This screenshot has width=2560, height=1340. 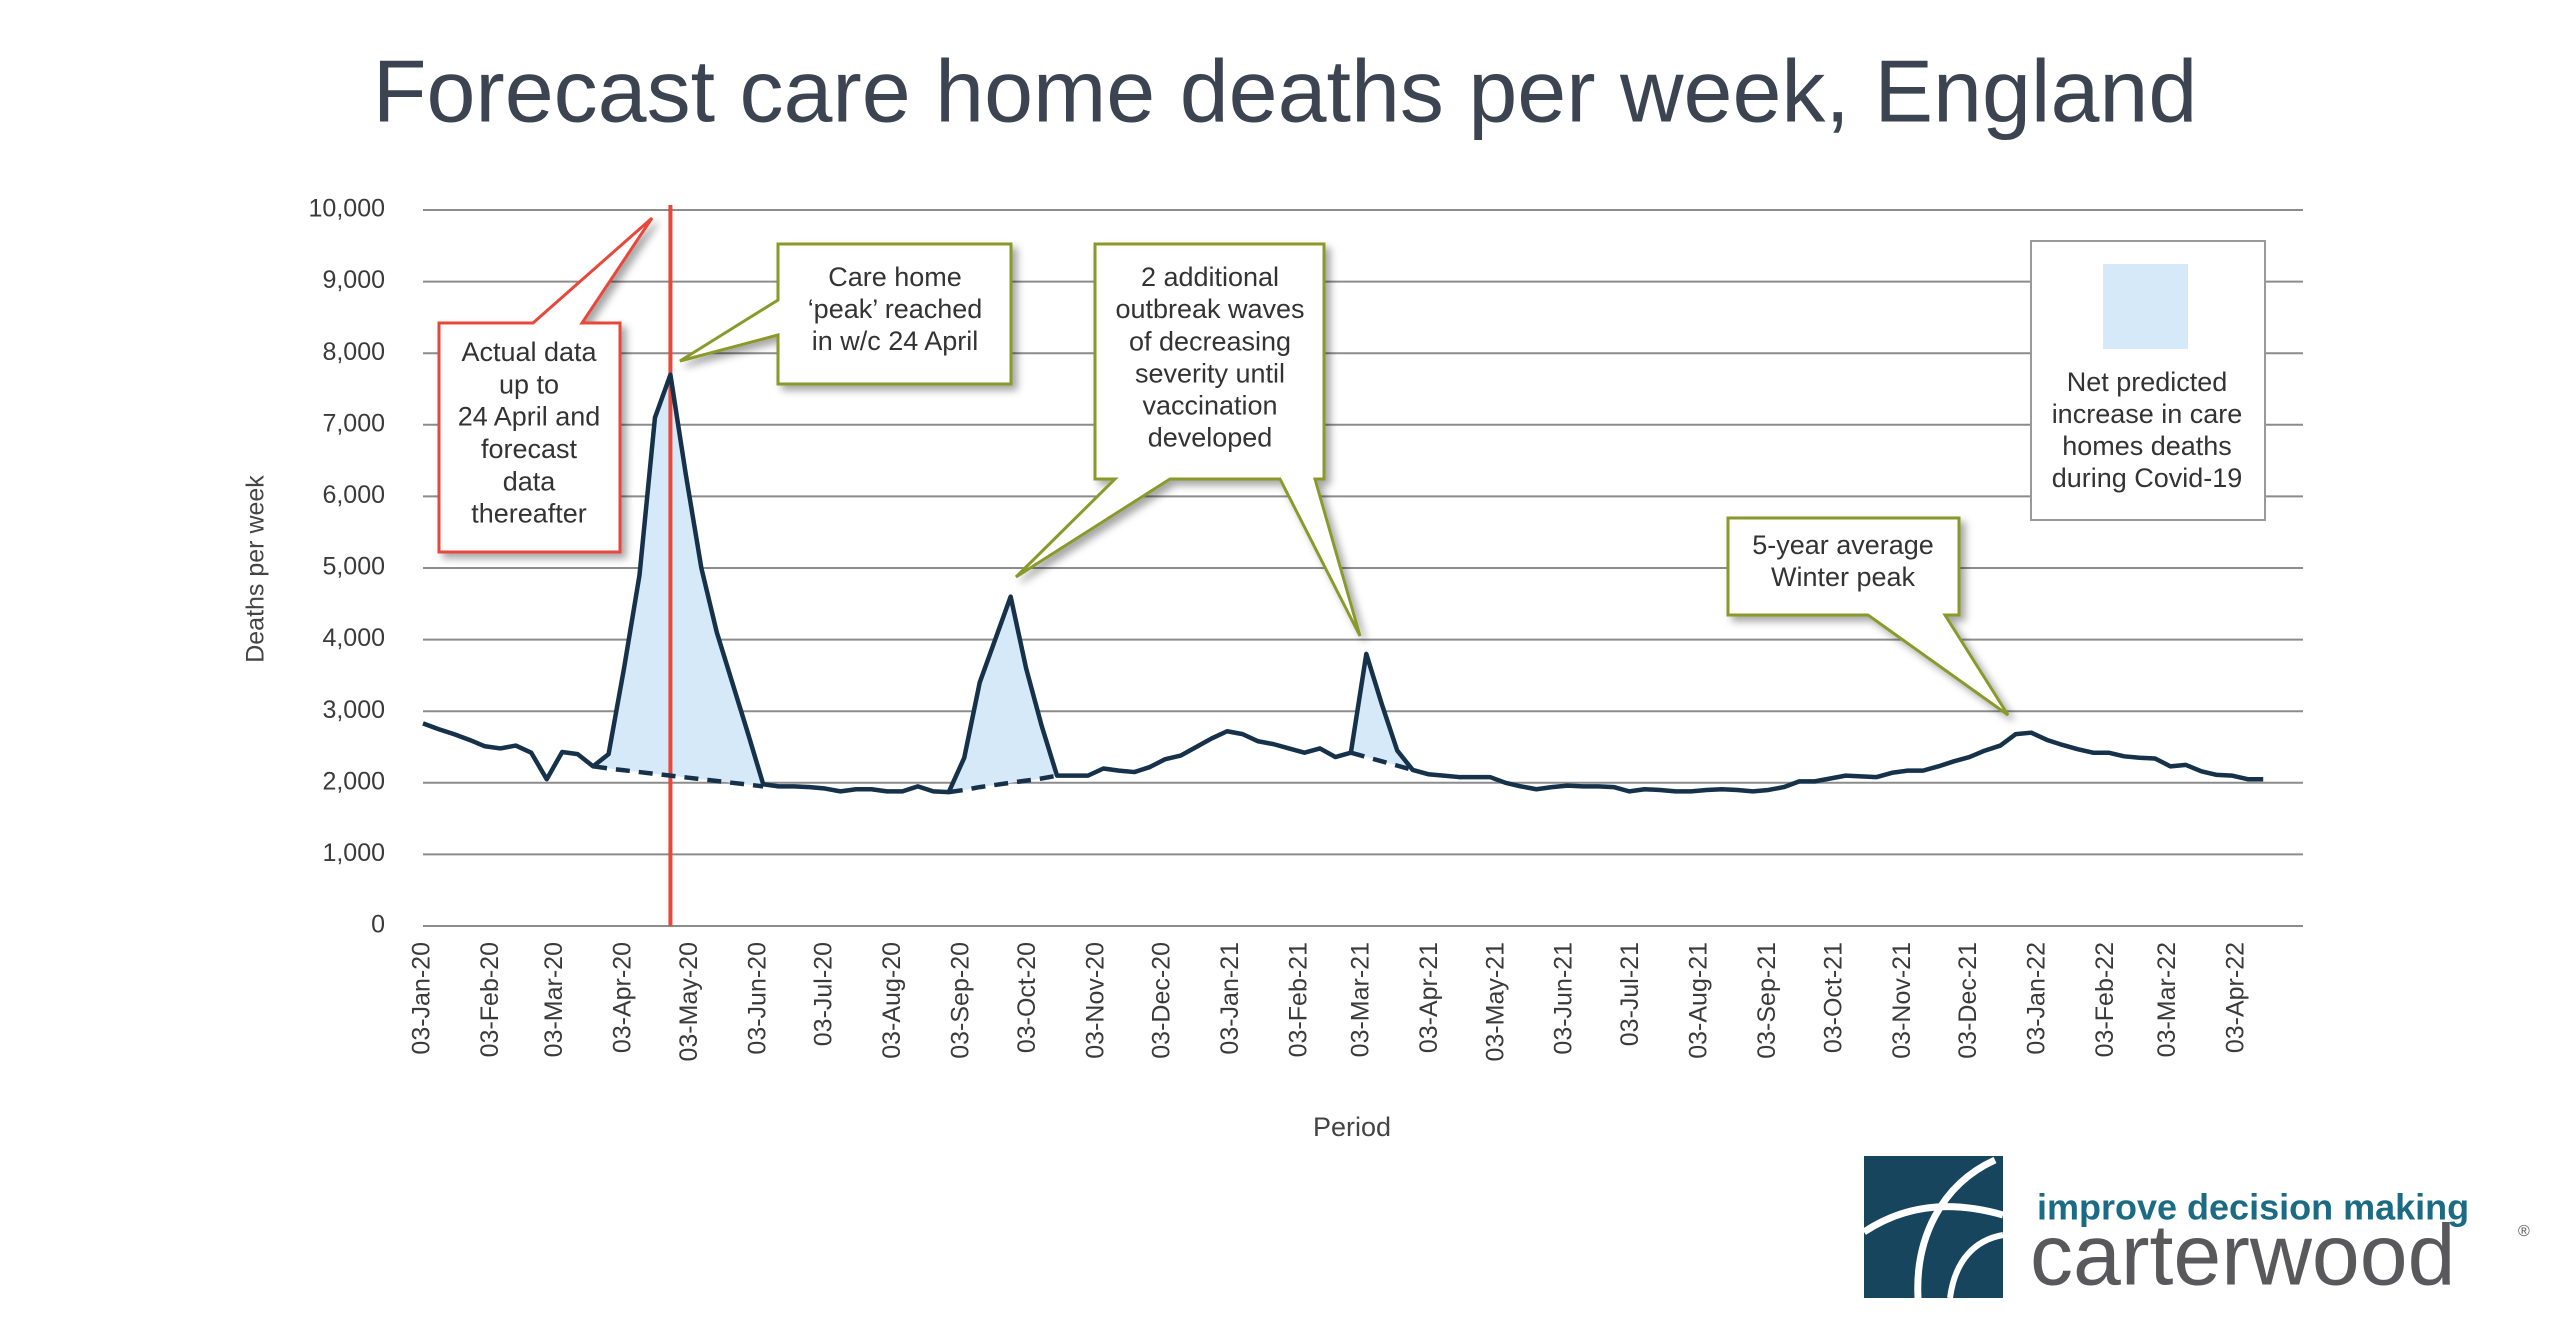 I want to click on legend-text: increase in care, so click(x=2147, y=414).